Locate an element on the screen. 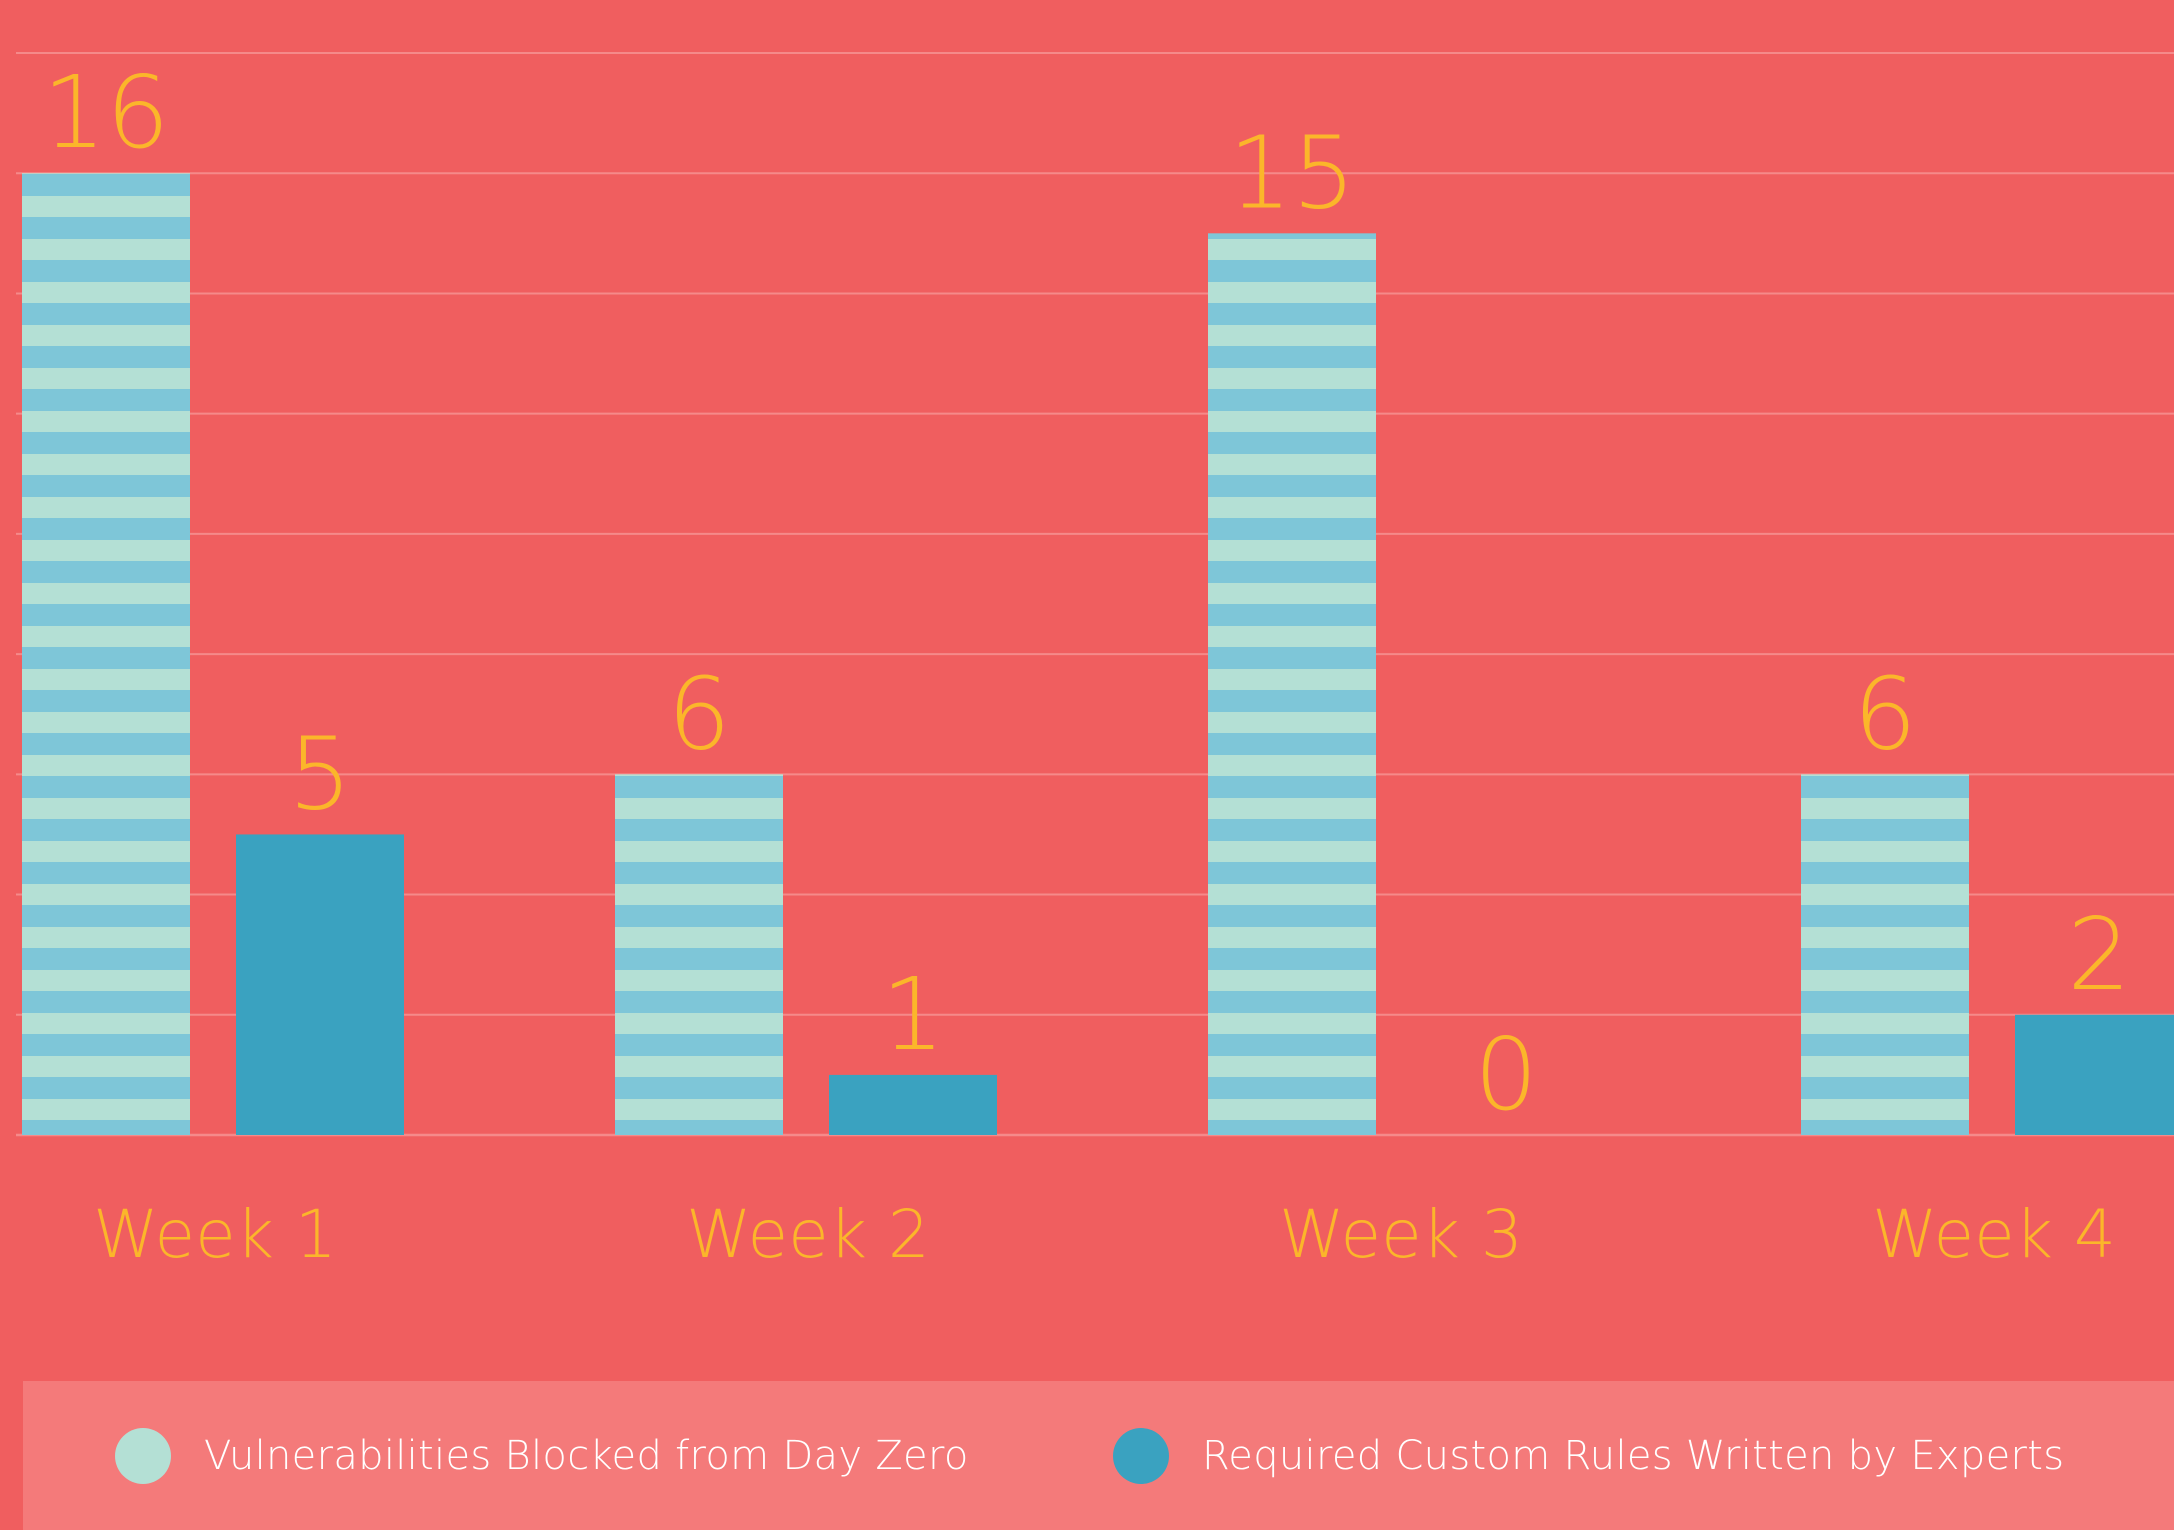 The width and height of the screenshot is (2174, 1530). legend-item-series-2: Required Custom Rules Written by Experts is located at coordinates (1588, 1455).